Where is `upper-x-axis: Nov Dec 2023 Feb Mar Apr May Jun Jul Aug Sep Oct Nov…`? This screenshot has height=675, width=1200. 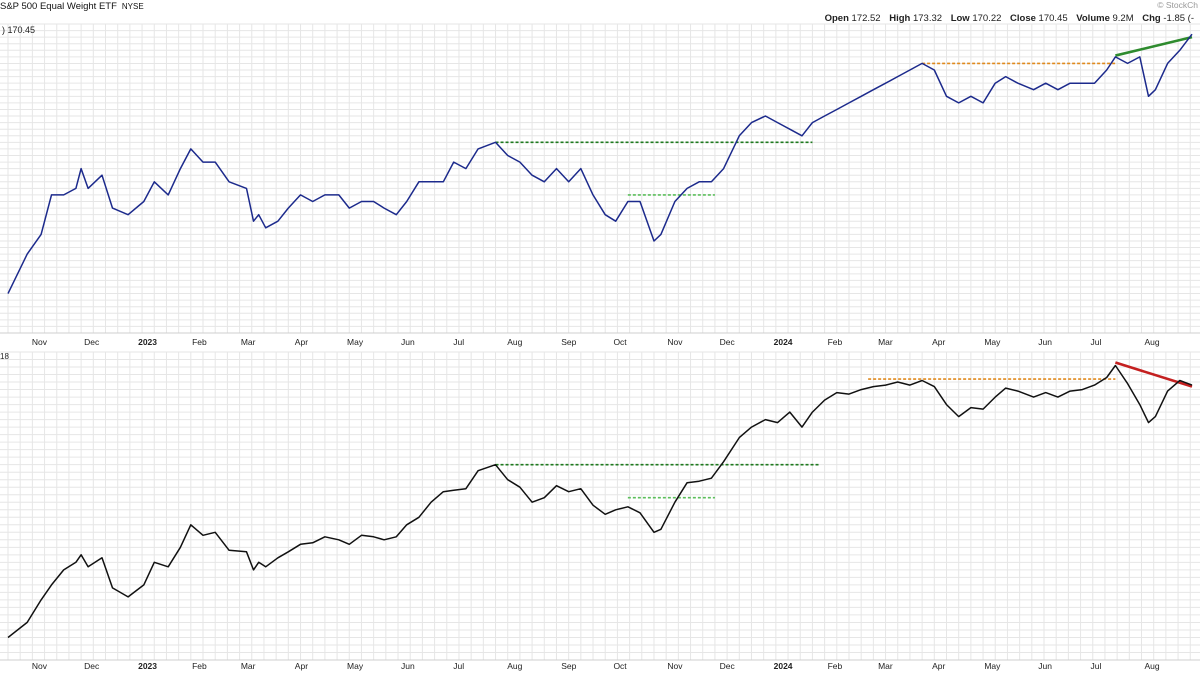
upper-x-axis: Nov Dec 2023 Feb Mar Apr May Jun Jul Aug Sep Oct Nov… is located at coordinates (596, 342).